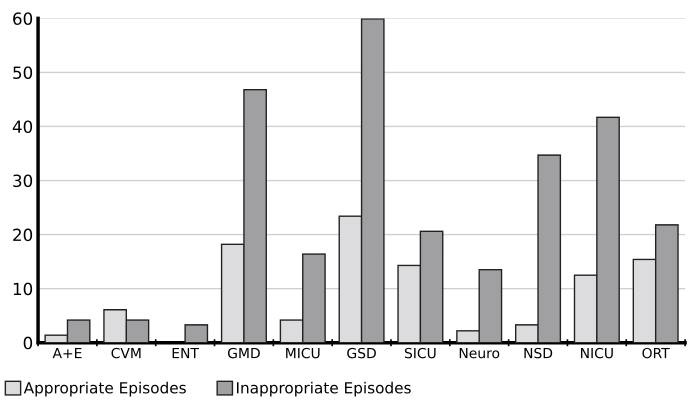  Describe the element at coordinates (303, 353) in the screenshot. I see `x-tick-label: MICU` at that location.